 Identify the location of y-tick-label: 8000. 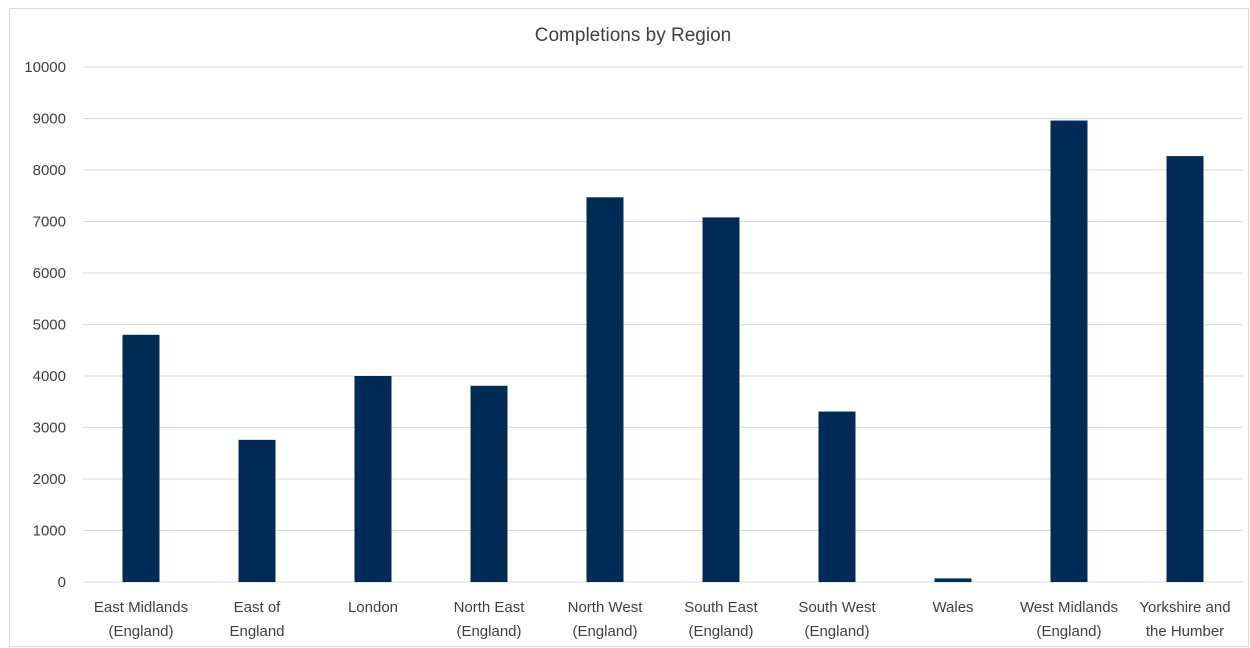
(49, 170).